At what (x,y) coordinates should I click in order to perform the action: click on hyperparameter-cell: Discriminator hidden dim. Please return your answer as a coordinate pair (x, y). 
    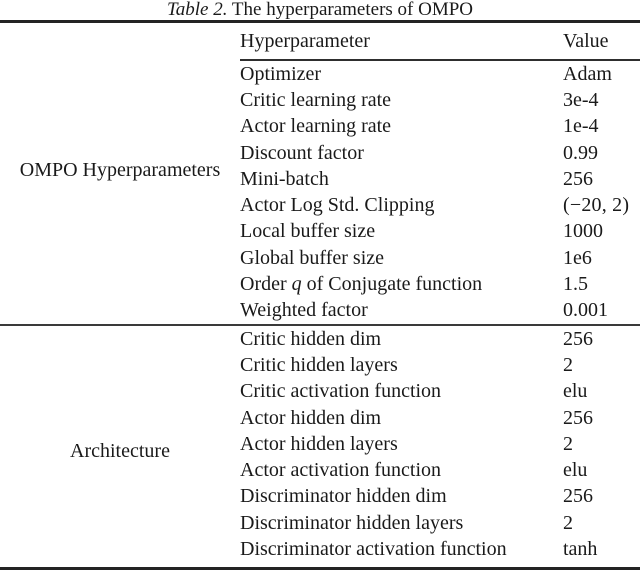
    Looking at the image, I should click on (343, 496).